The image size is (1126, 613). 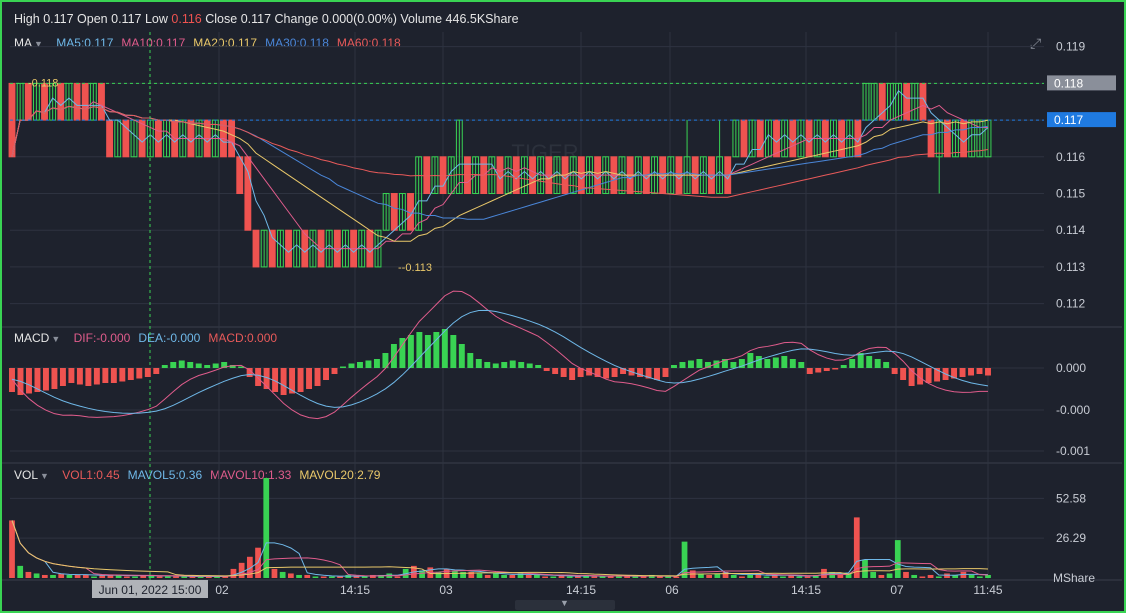 I want to click on y-tick-label: 0.119, so click(x=1070, y=47).